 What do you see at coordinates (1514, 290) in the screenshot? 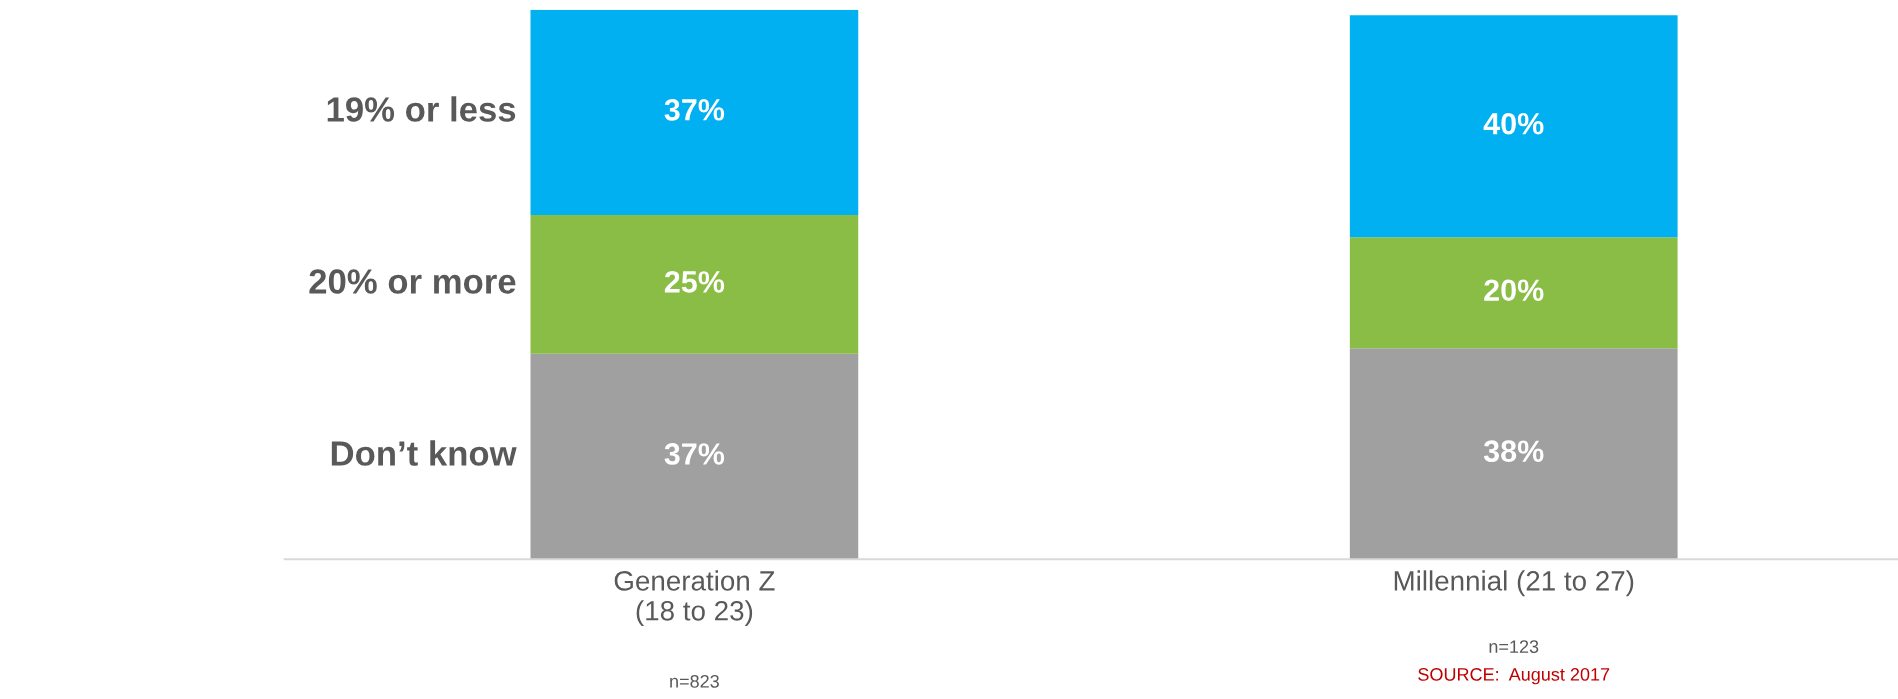
I see `data-label: 20%` at bounding box center [1514, 290].